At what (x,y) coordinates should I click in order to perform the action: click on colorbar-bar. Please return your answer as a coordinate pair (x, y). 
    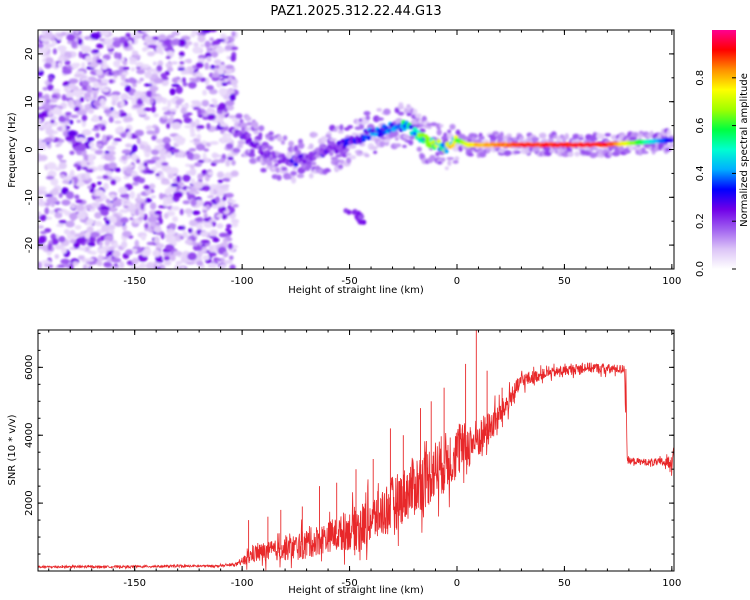
    Looking at the image, I should click on (724, 149).